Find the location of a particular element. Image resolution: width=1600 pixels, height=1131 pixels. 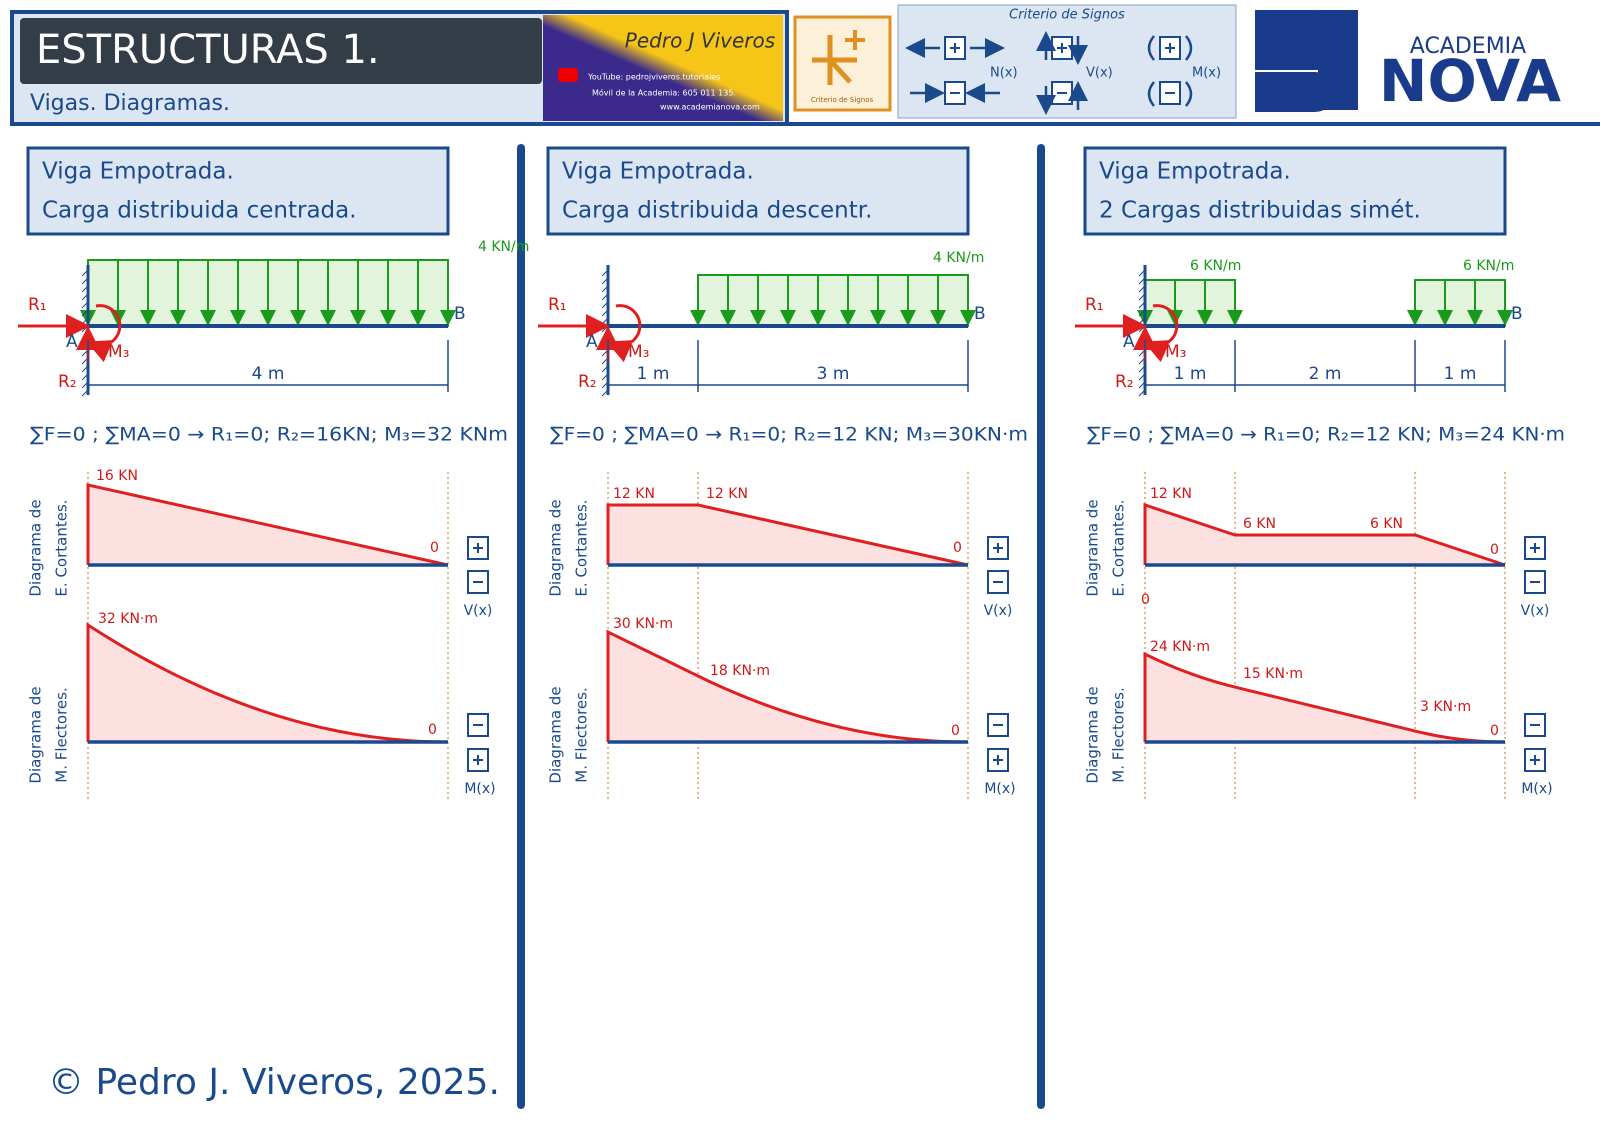

sign-label: V(x) is located at coordinates (1099, 73).